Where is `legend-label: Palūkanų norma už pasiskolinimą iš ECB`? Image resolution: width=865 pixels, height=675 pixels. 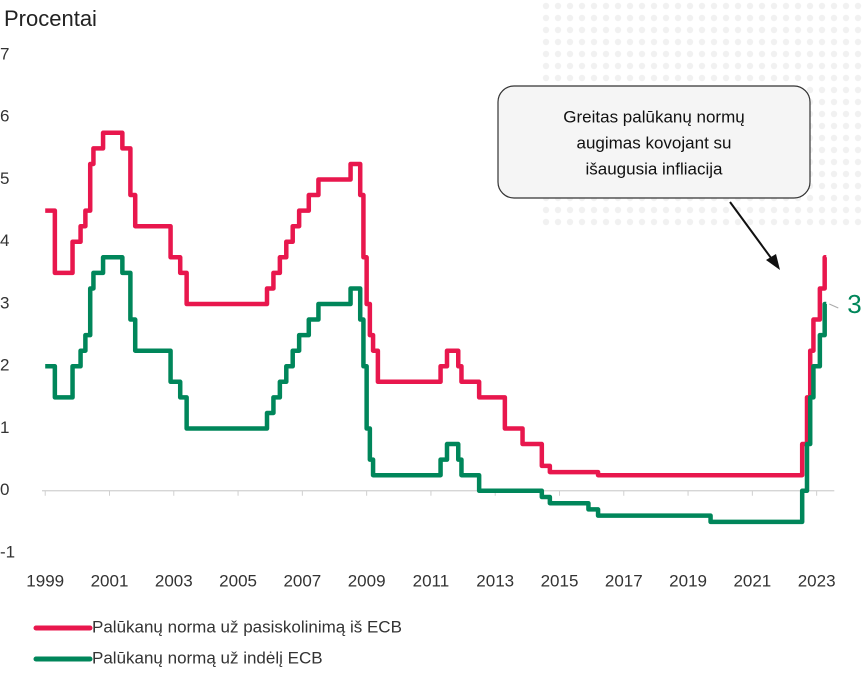 legend-label: Palūkanų norma už pasiskolinimą iš ECB is located at coordinates (247, 626).